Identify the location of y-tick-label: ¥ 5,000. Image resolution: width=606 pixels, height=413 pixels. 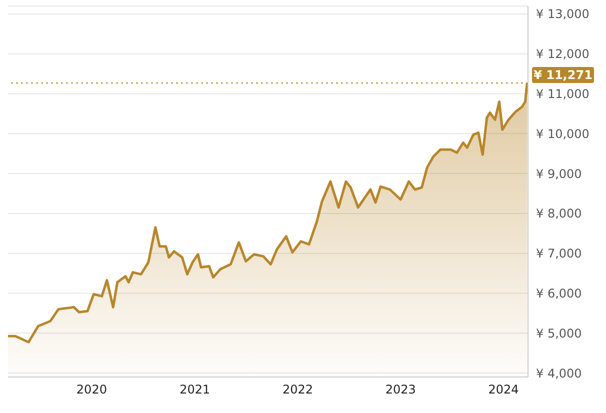
(559, 333).